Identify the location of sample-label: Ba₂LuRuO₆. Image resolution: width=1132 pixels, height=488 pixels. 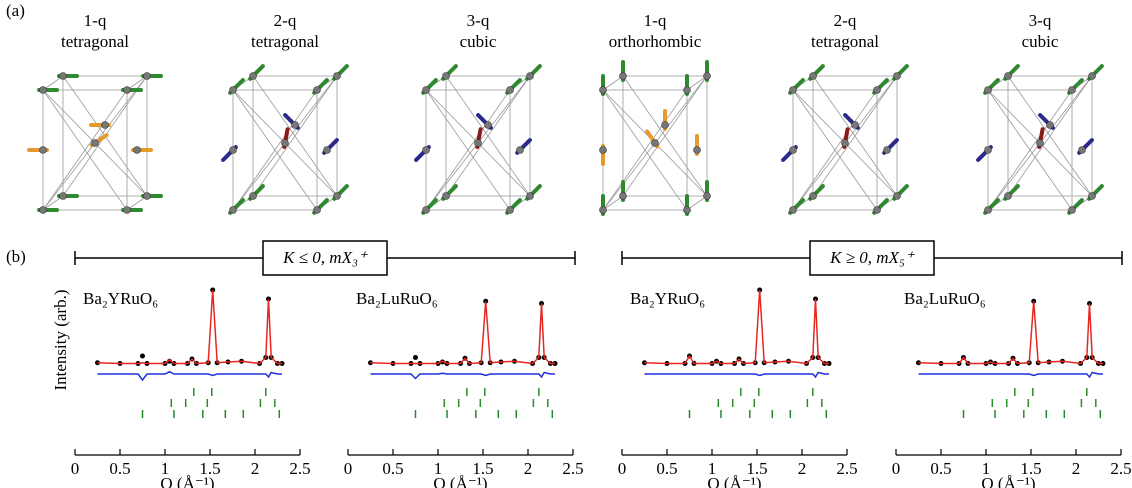
(945, 298).